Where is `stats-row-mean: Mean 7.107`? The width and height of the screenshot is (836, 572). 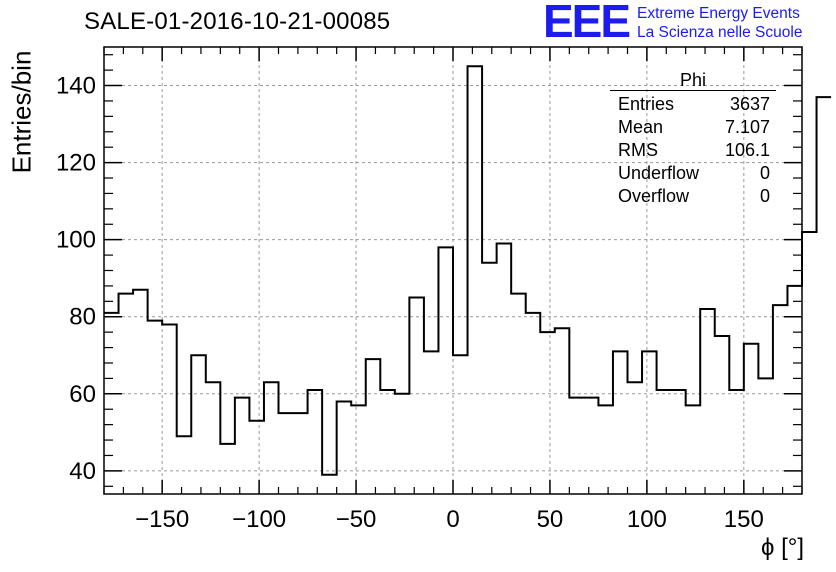
stats-row-mean: Mean 7.107 is located at coordinates (693, 127).